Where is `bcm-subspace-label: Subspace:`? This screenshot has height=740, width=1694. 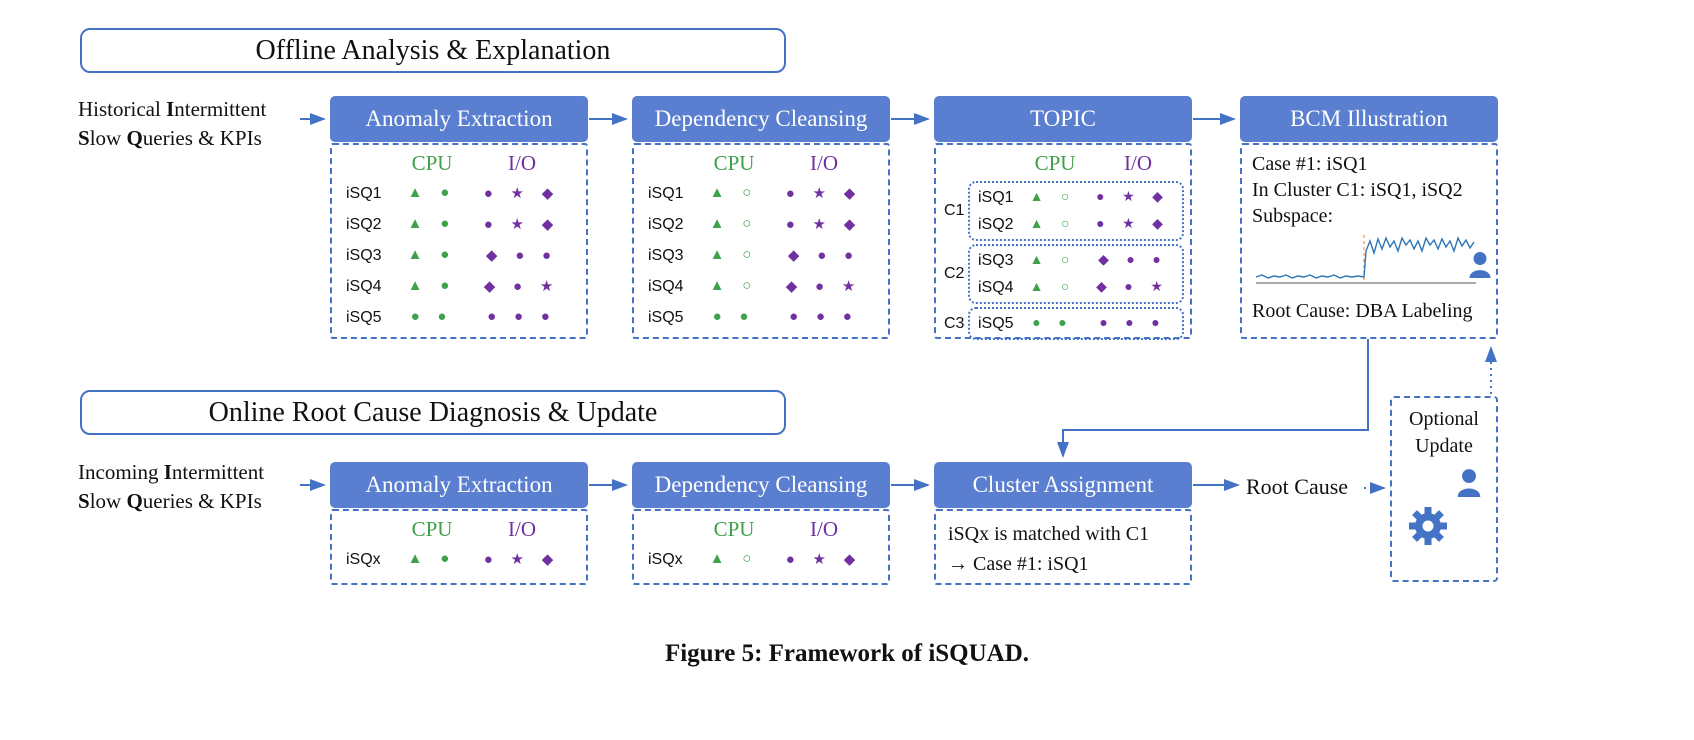
bcm-subspace-label: Subspace: is located at coordinates (1293, 216).